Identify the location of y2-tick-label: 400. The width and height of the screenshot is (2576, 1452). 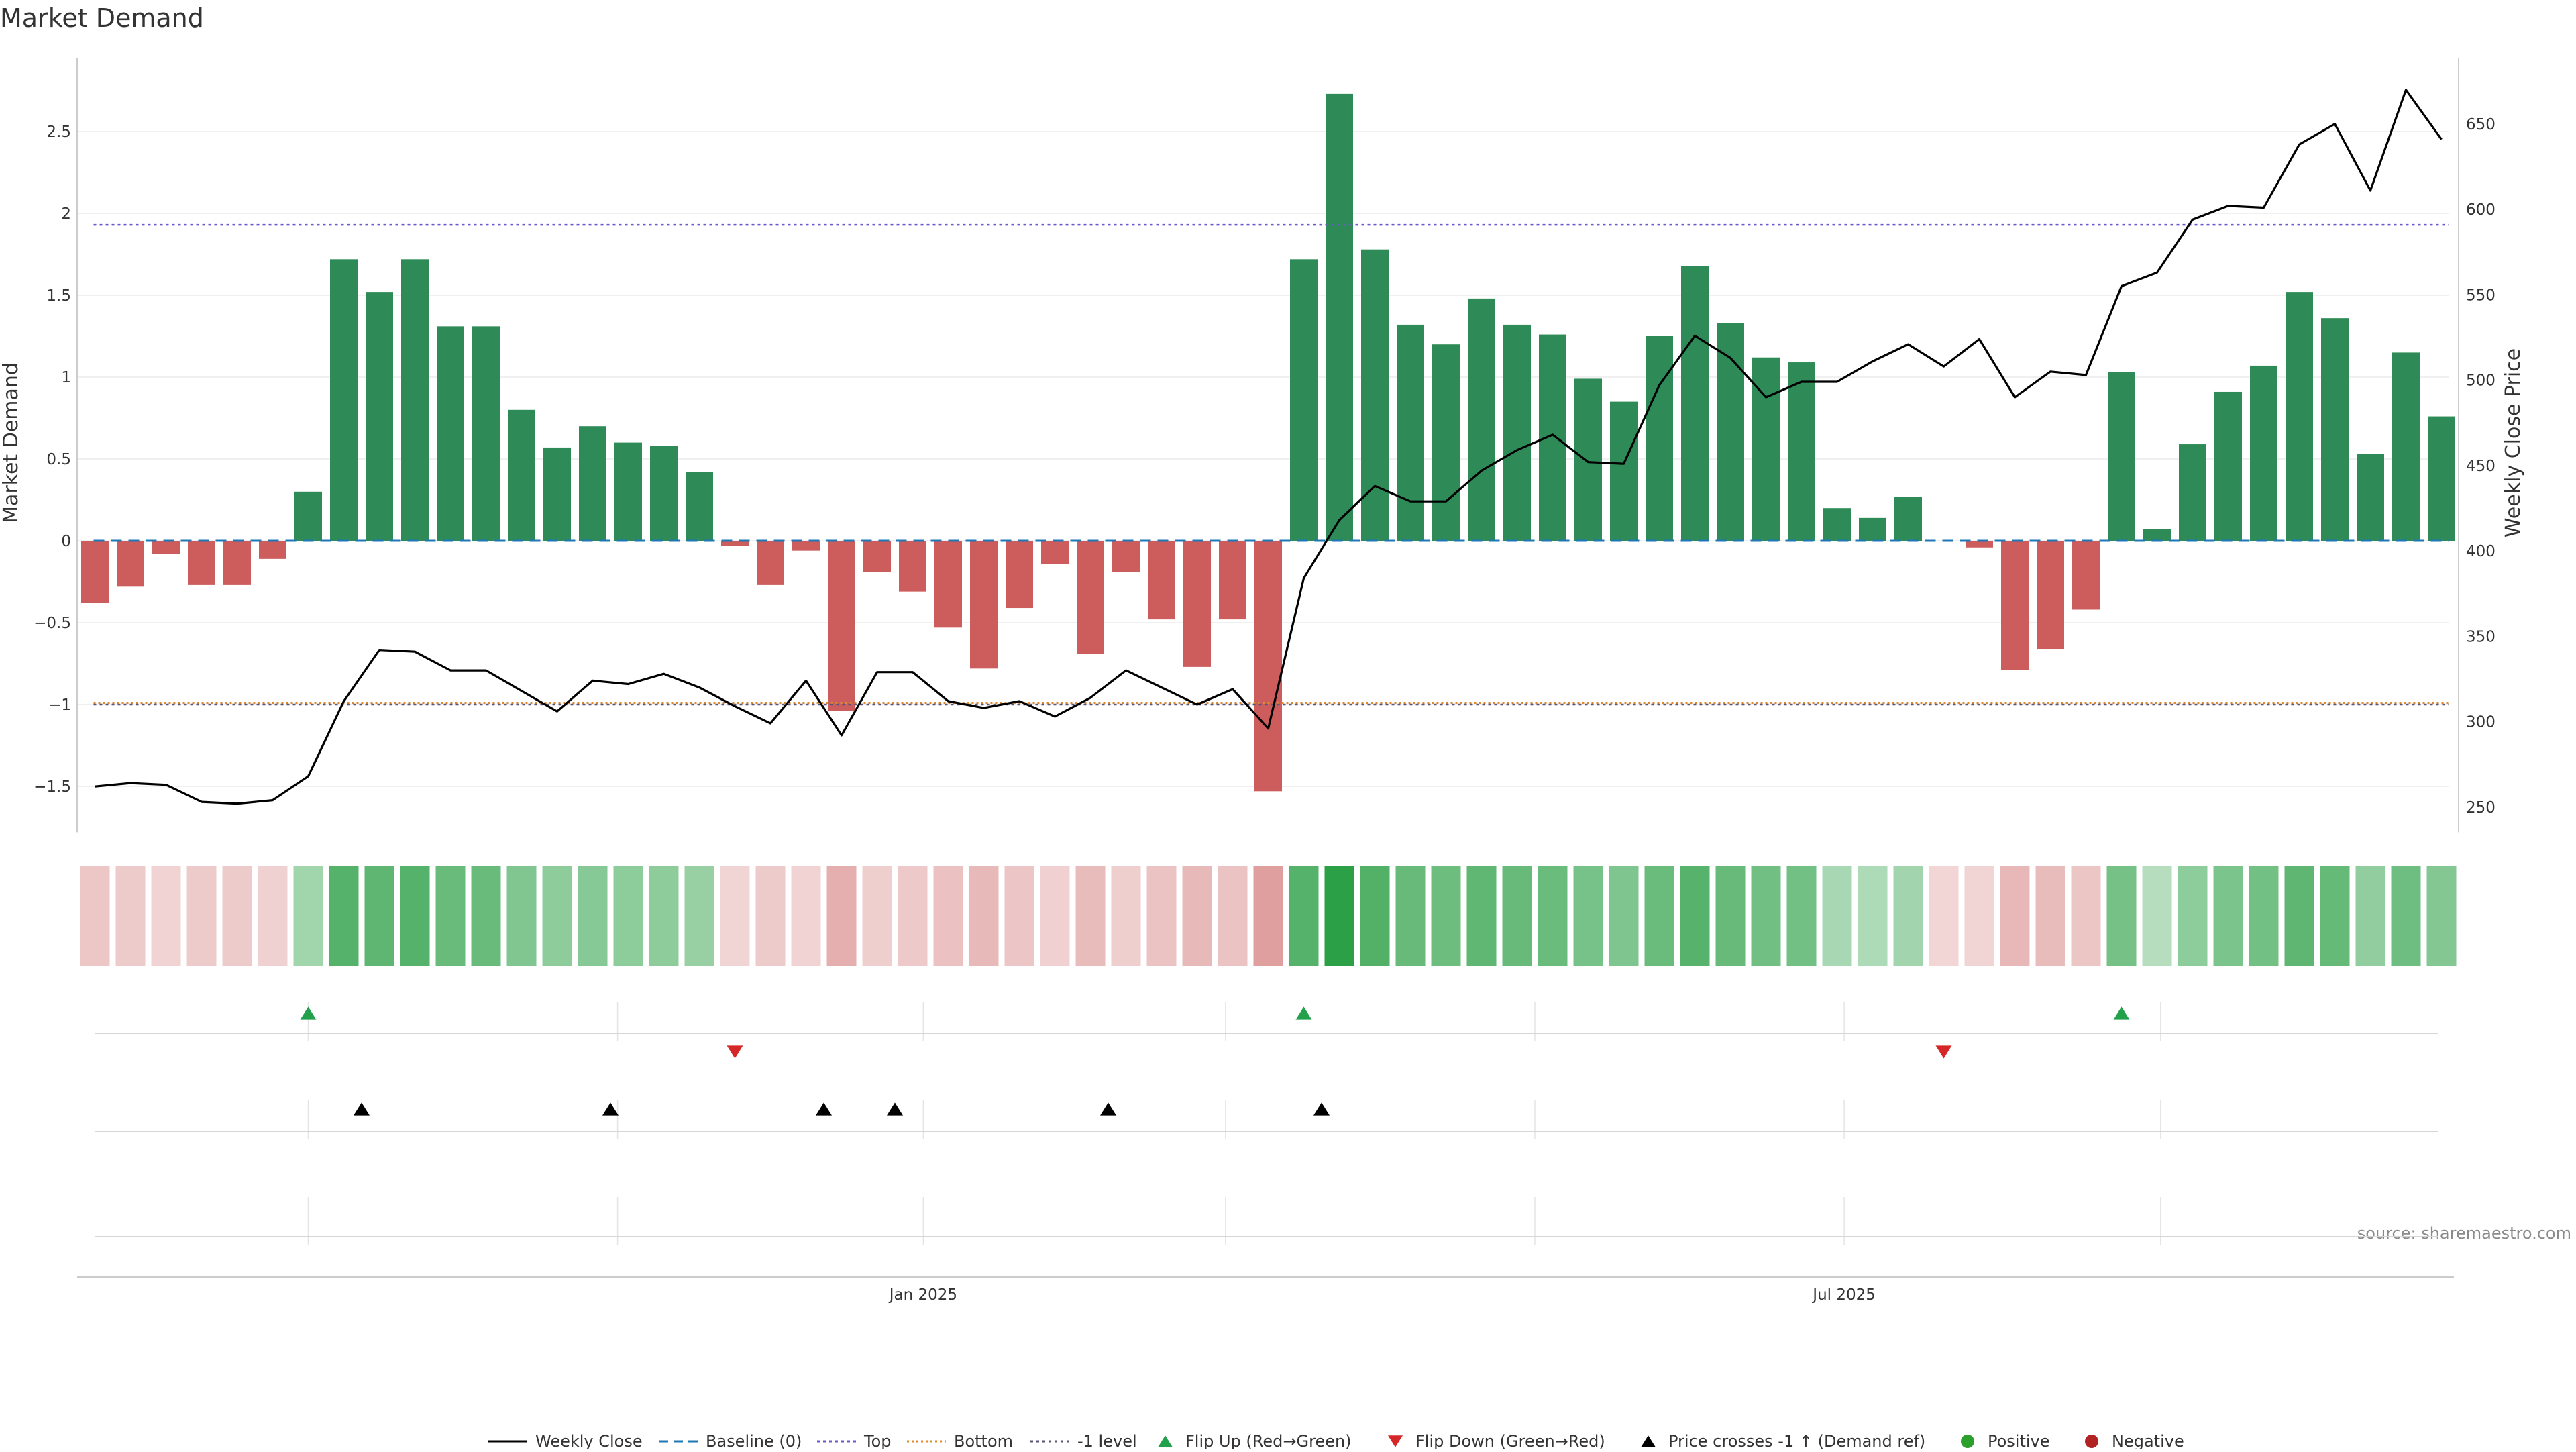
(2481, 551).